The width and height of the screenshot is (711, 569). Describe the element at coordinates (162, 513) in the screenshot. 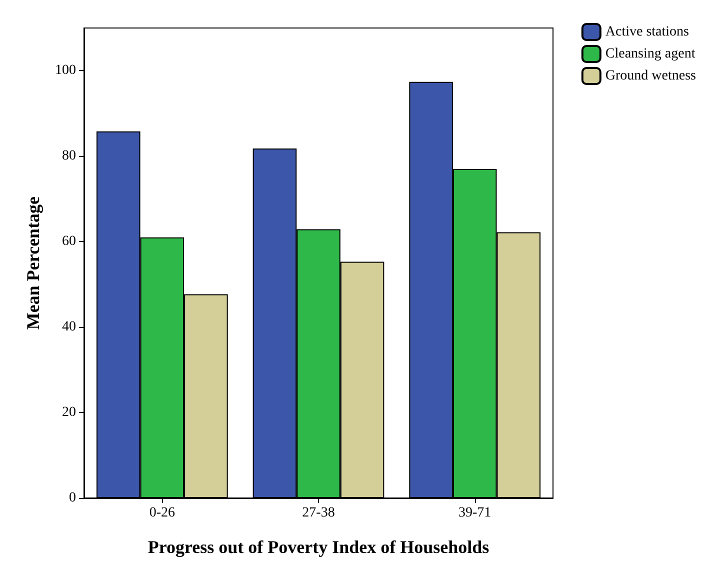

I see `x-tick-label: 0-26` at that location.